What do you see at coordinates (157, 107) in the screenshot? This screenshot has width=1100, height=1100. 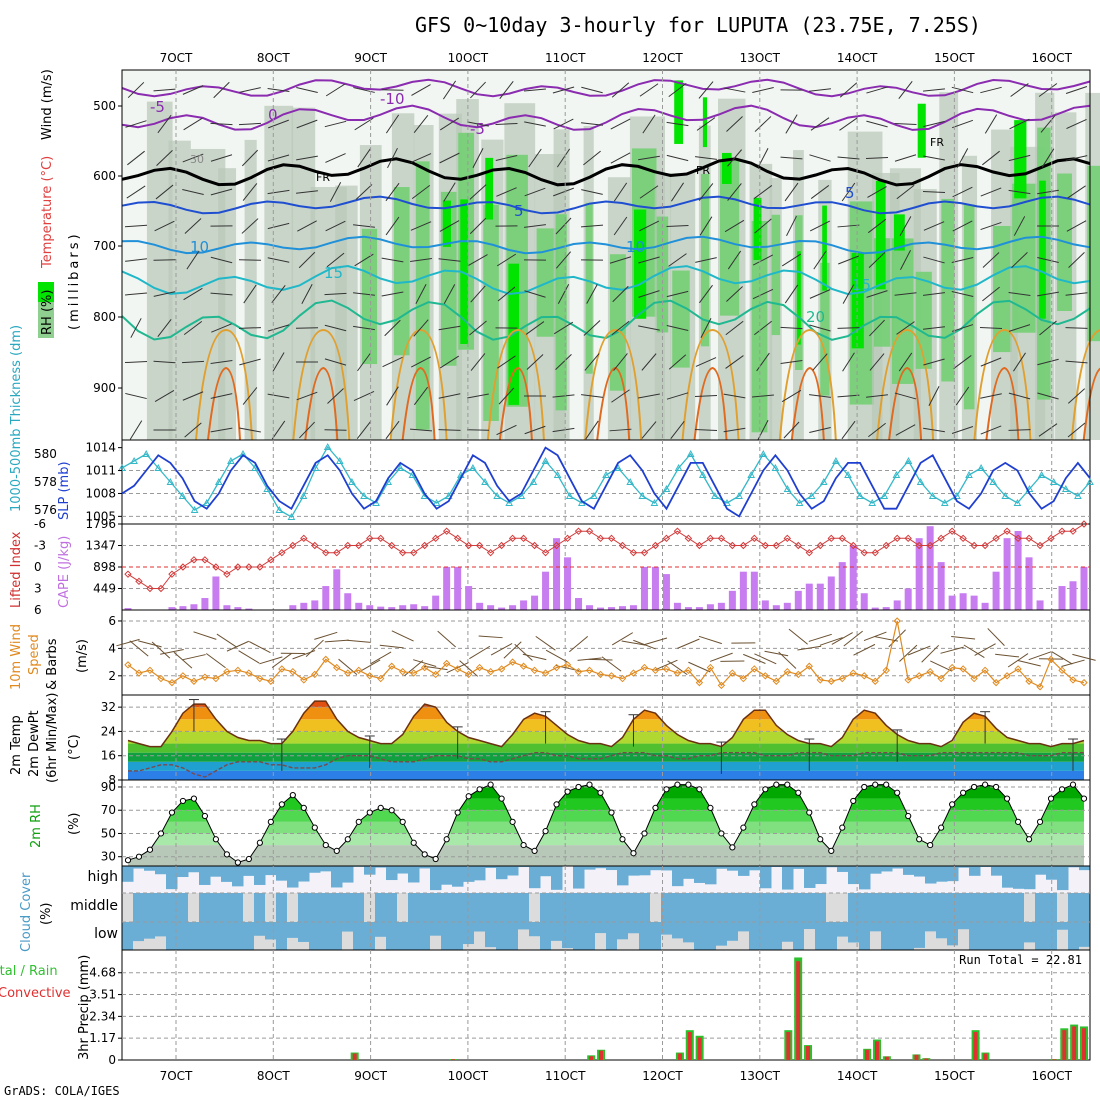 I see `contour-label: -5` at bounding box center [157, 107].